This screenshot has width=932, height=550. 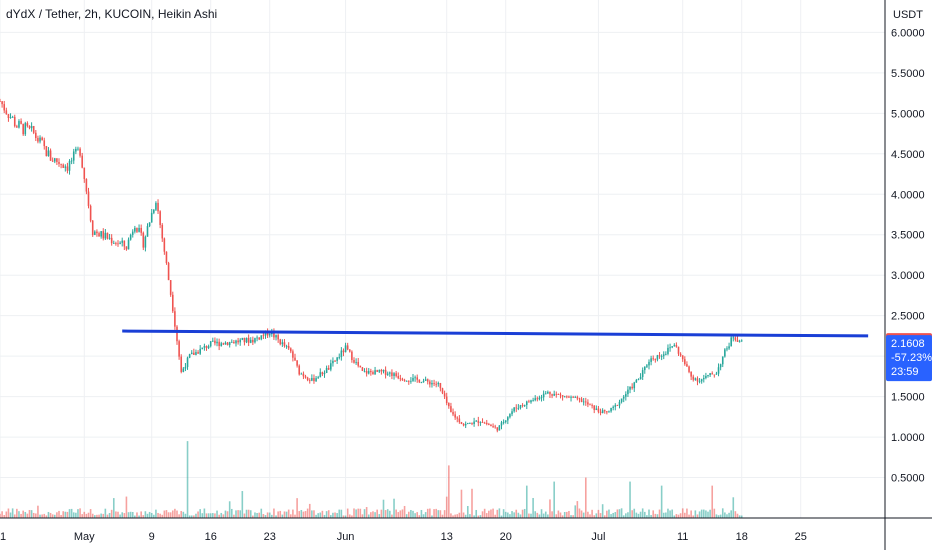 I want to click on y-tick-label: 5.0000, so click(x=908, y=114).